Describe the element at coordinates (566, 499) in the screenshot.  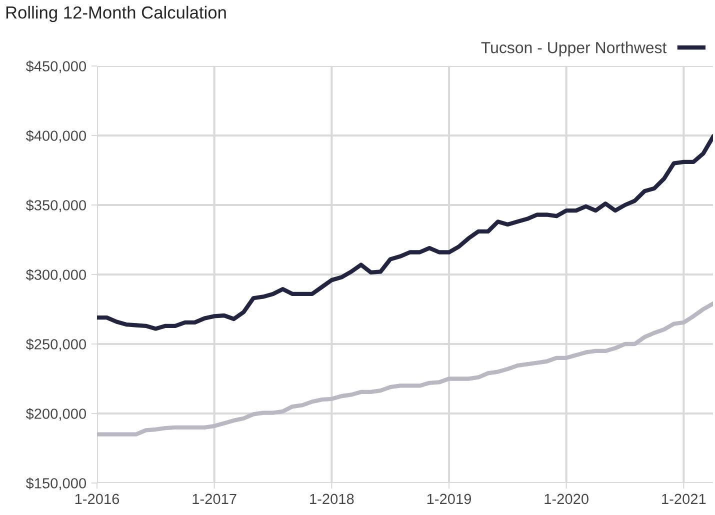
I see `x-tick-label: 1-2020` at that location.